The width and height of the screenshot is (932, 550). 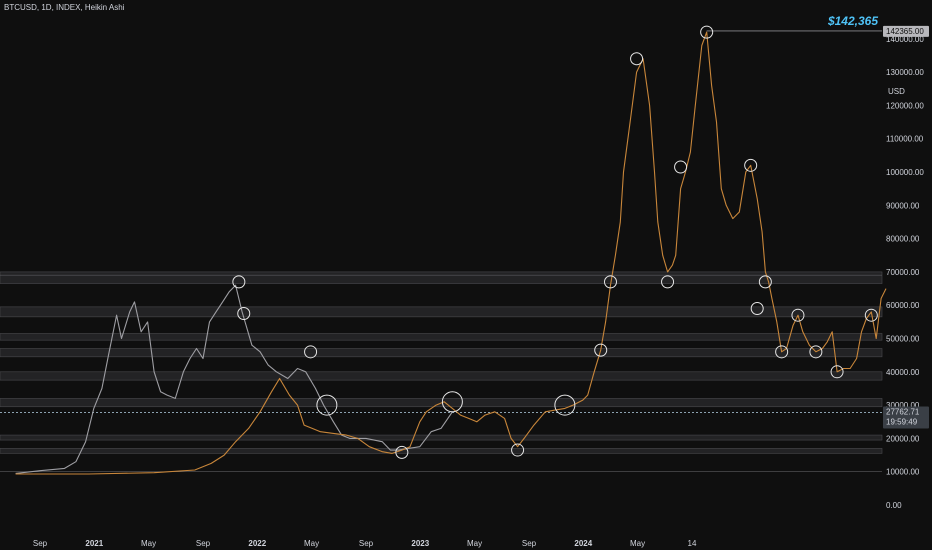 I want to click on price-tick-label: 80000.00, so click(x=903, y=239).